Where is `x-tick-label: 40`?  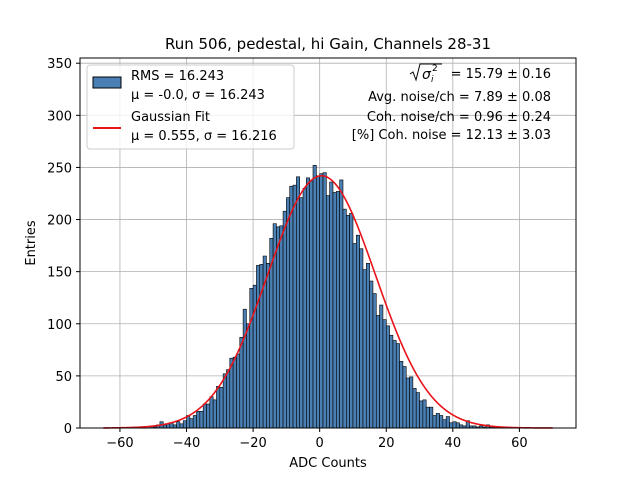
x-tick-label: 40 is located at coordinates (453, 443).